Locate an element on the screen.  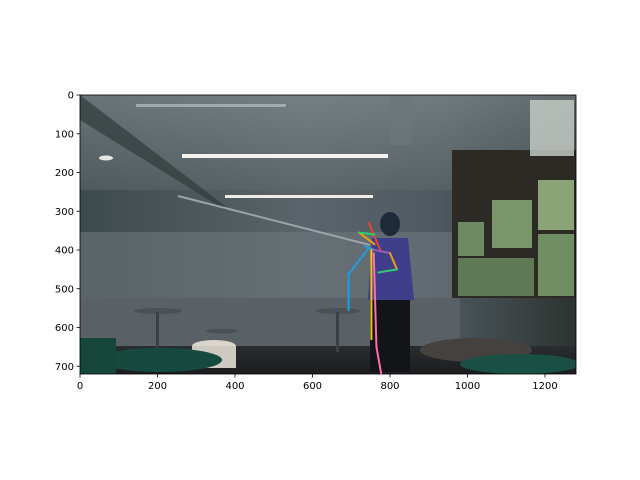
y-tick-label: 100 is located at coordinates (64, 134).